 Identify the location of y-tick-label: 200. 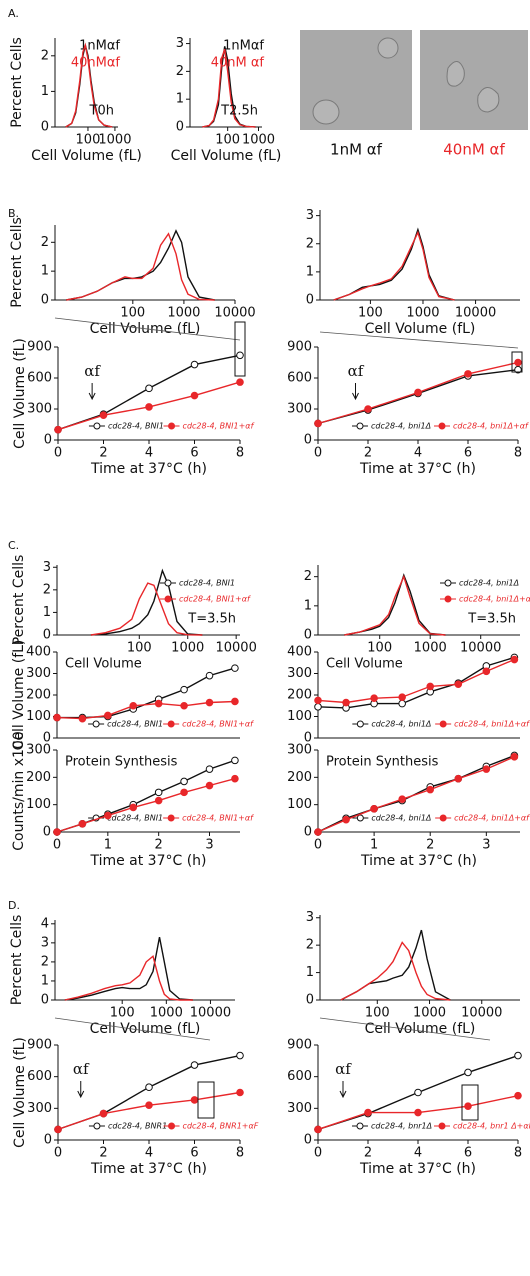
(38, 777).